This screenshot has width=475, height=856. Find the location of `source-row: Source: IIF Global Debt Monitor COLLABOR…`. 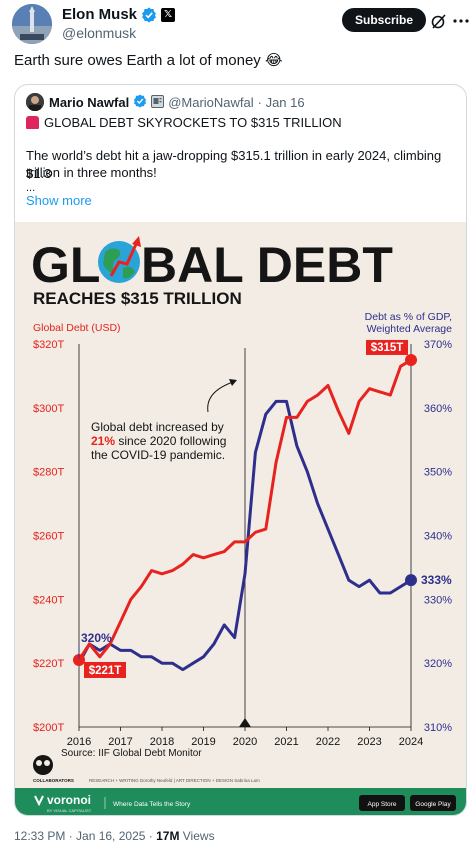

source-row: Source: IIF Global Debt Monitor COLLABOR… is located at coordinates (146, 765).